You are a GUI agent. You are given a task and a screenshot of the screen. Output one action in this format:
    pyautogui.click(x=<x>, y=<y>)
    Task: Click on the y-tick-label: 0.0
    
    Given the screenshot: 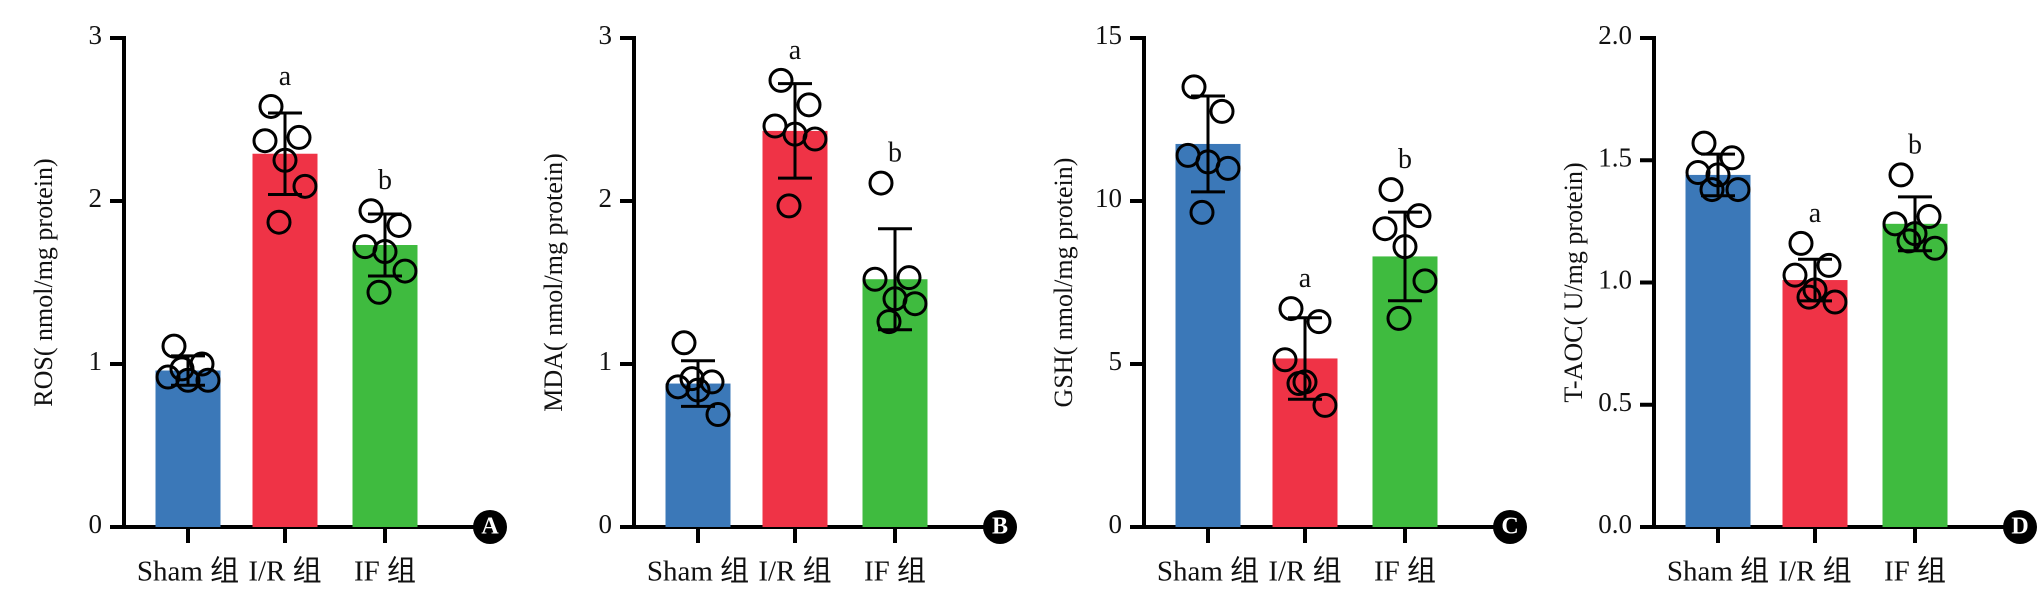 What is the action you would take?
    pyautogui.click(x=1615, y=524)
    